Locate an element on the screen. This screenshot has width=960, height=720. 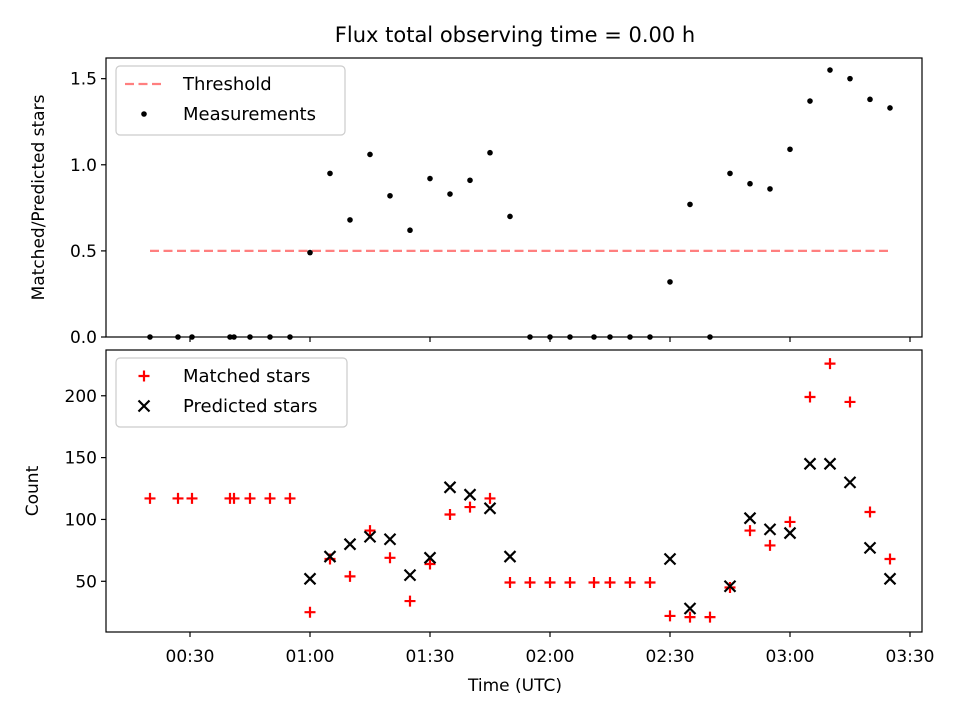
x-tick-label: 02:30 is located at coordinates (670, 657).